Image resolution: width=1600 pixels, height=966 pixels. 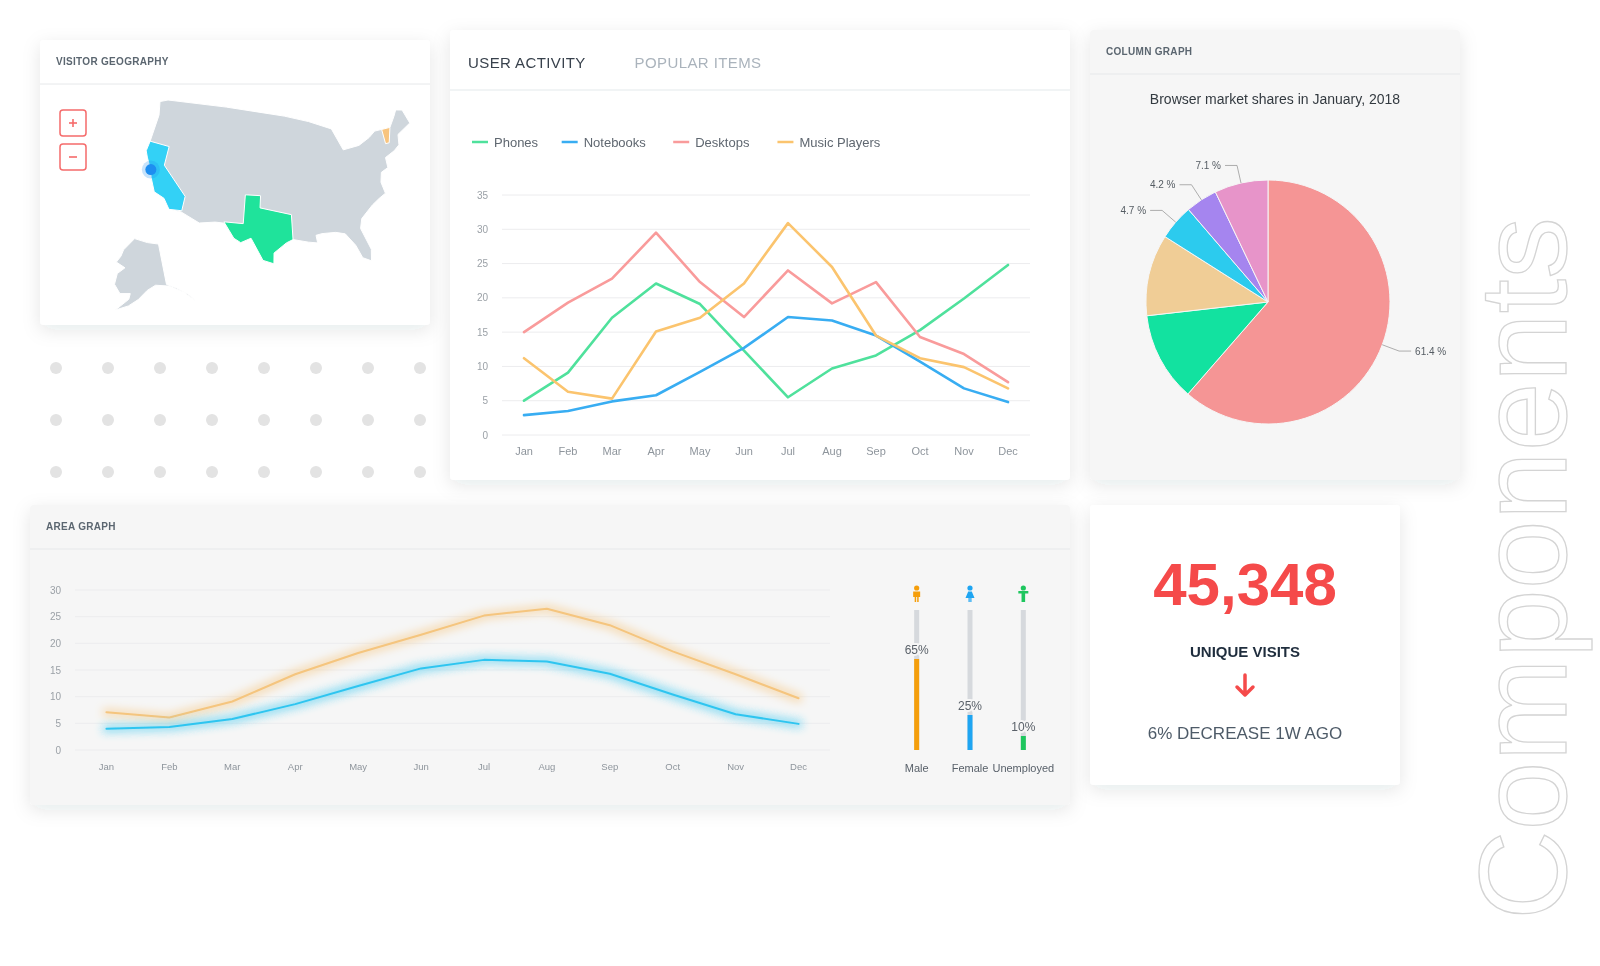 What do you see at coordinates (722, 142) in the screenshot?
I see `legend-label: Desktops` at bounding box center [722, 142].